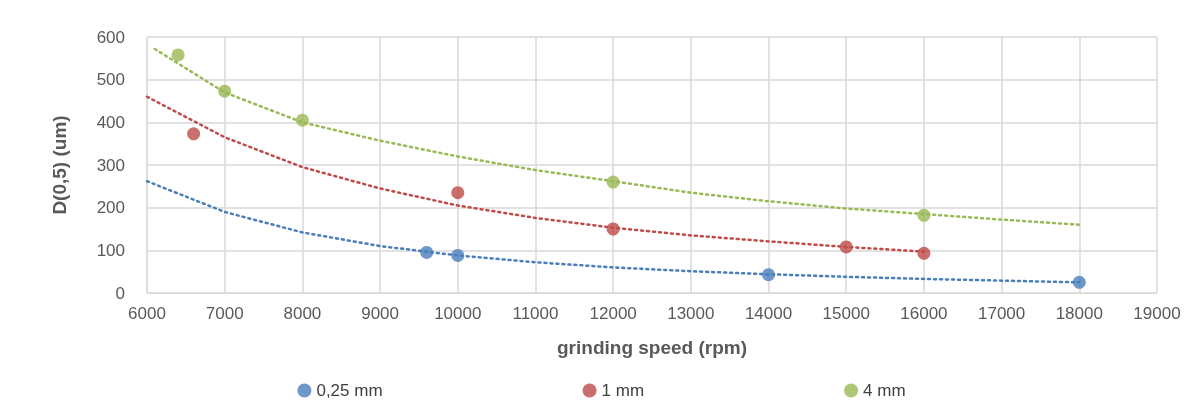 The image size is (1203, 410). What do you see at coordinates (1001, 313) in the screenshot?
I see `x-tick-label: 17000` at bounding box center [1001, 313].